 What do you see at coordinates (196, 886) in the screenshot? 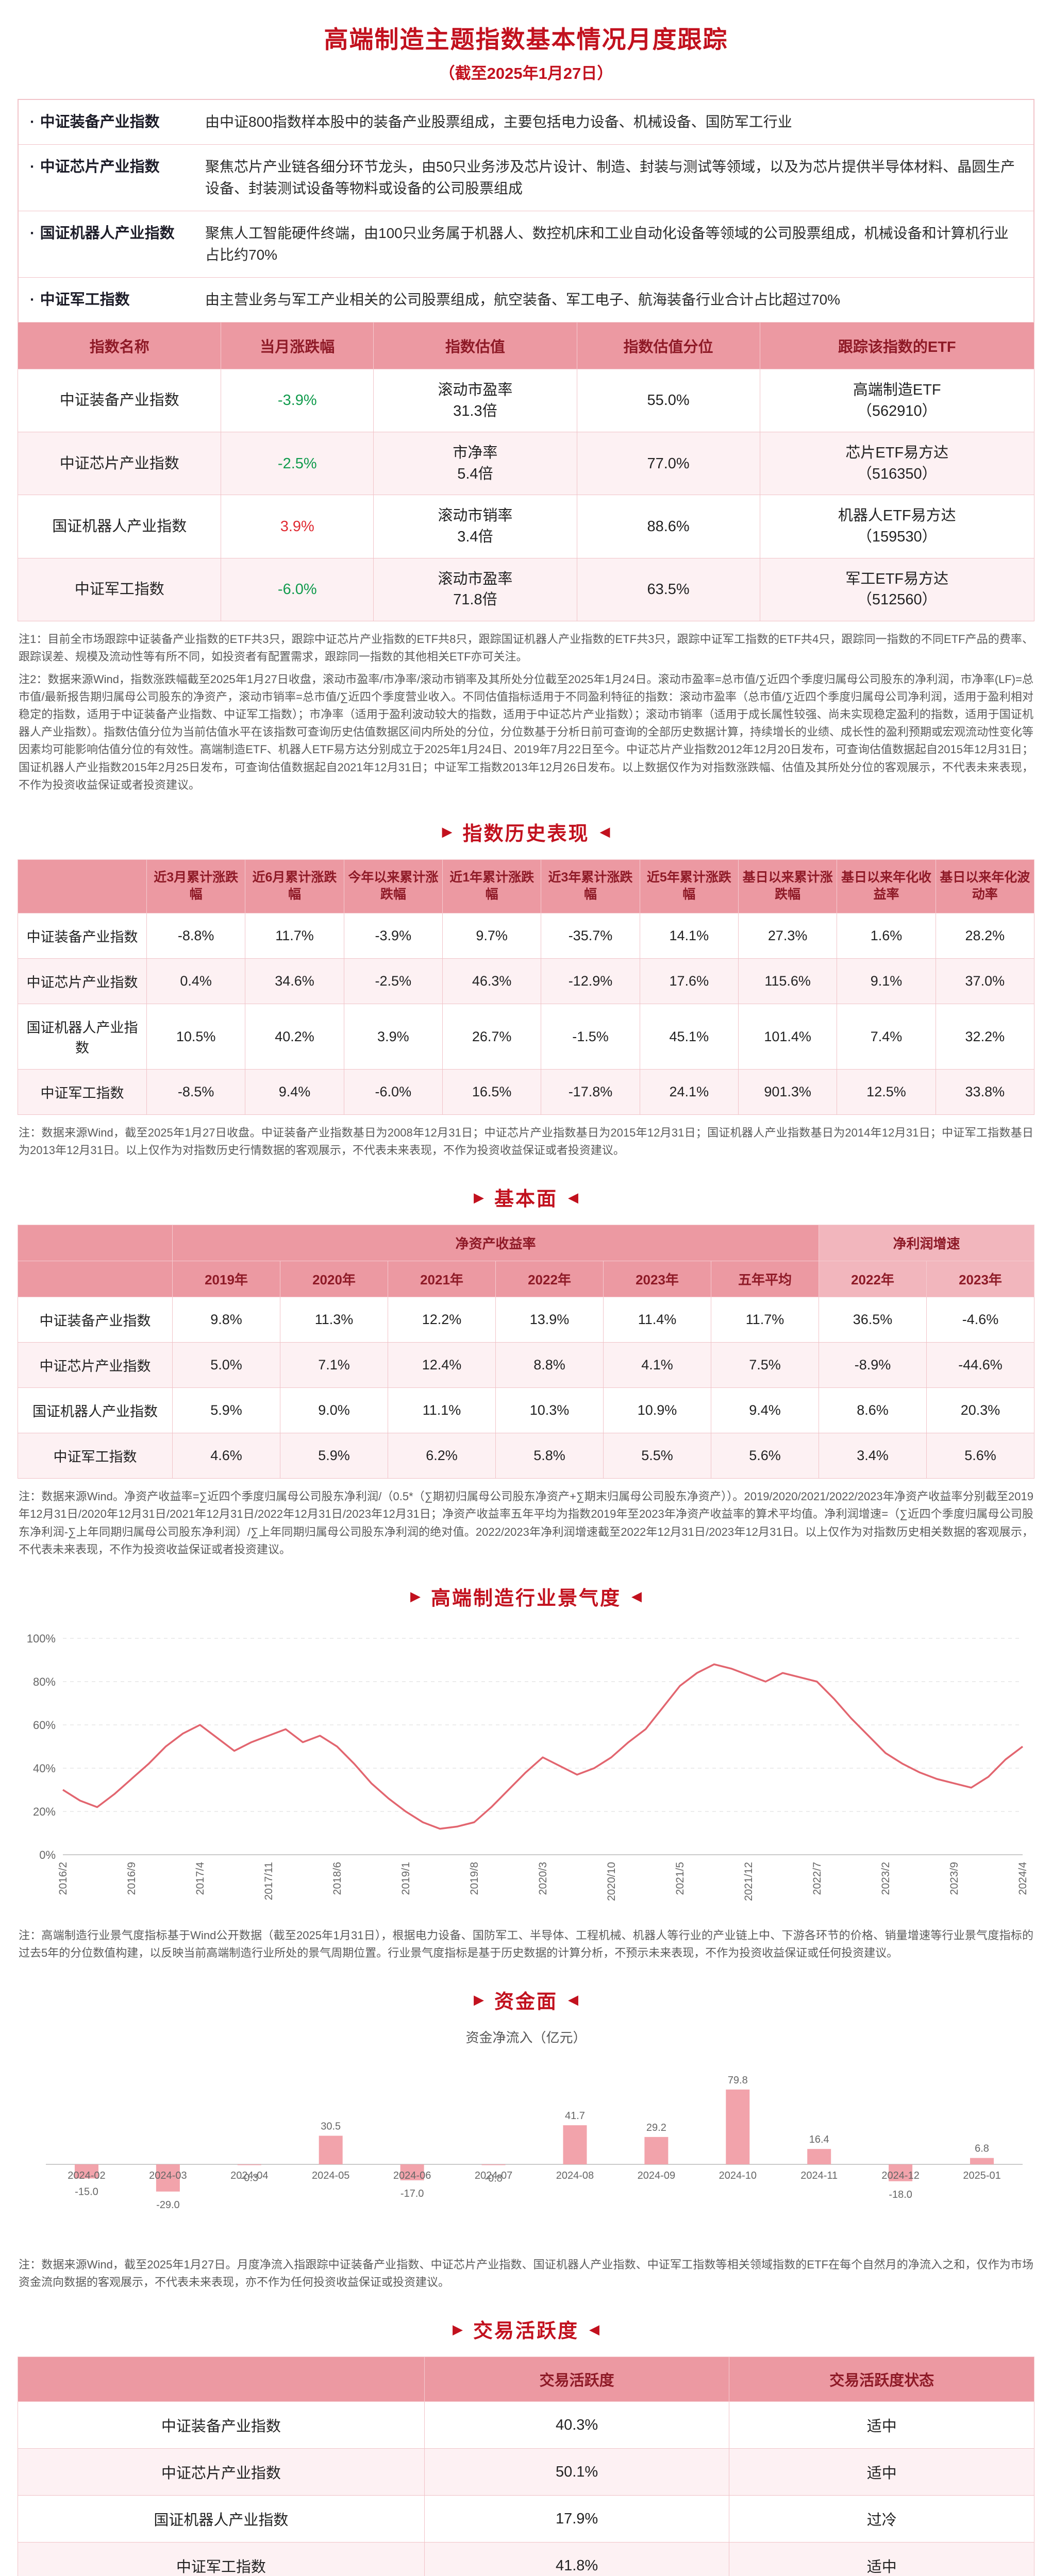
I see `column-header: 近3月累计涨跌幅` at bounding box center [196, 886].